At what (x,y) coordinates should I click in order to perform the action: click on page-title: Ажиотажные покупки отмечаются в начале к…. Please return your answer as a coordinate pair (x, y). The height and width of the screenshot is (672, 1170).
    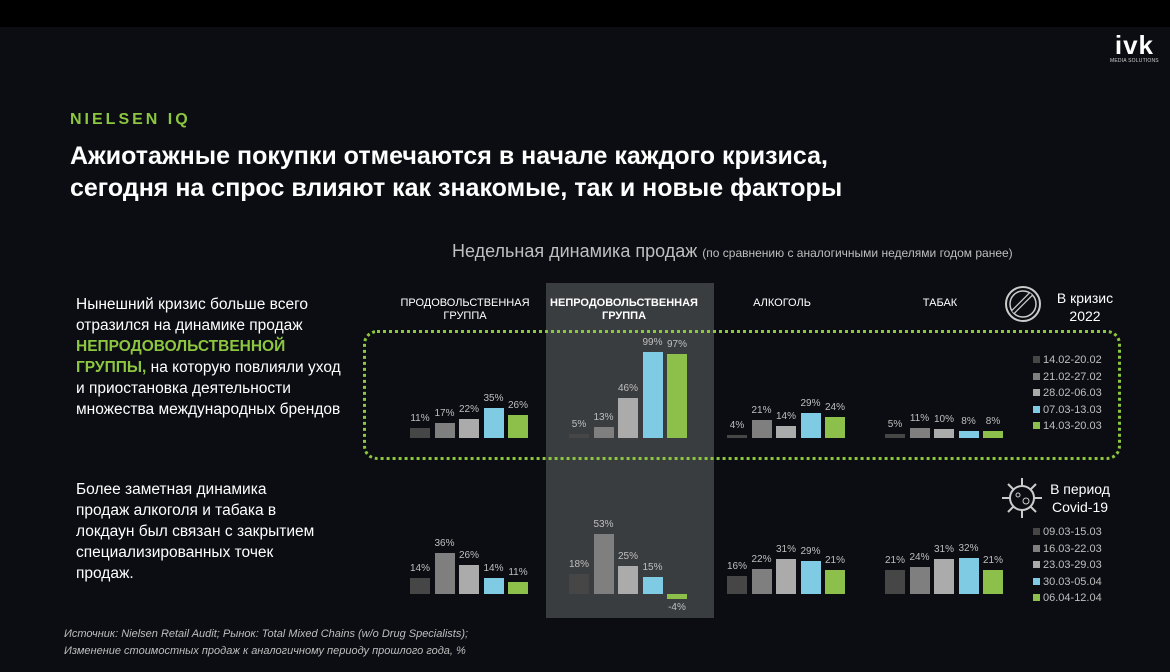
    Looking at the image, I should click on (570, 172).